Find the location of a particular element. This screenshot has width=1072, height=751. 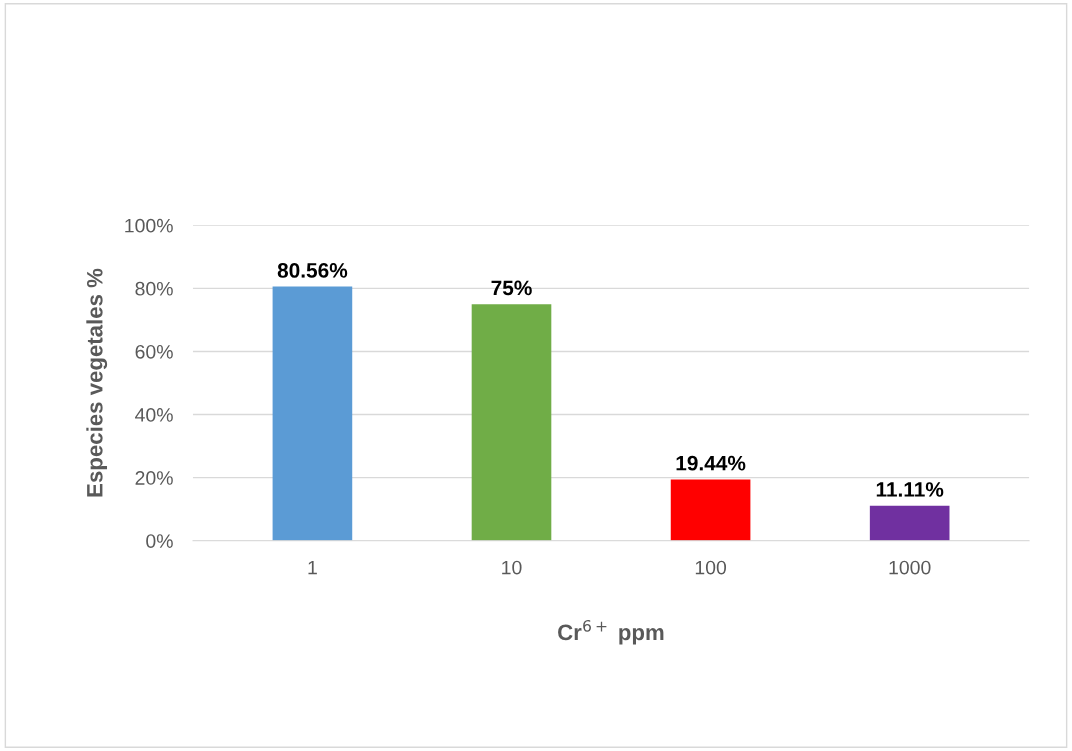

data-label: 75% is located at coordinates (511, 288).